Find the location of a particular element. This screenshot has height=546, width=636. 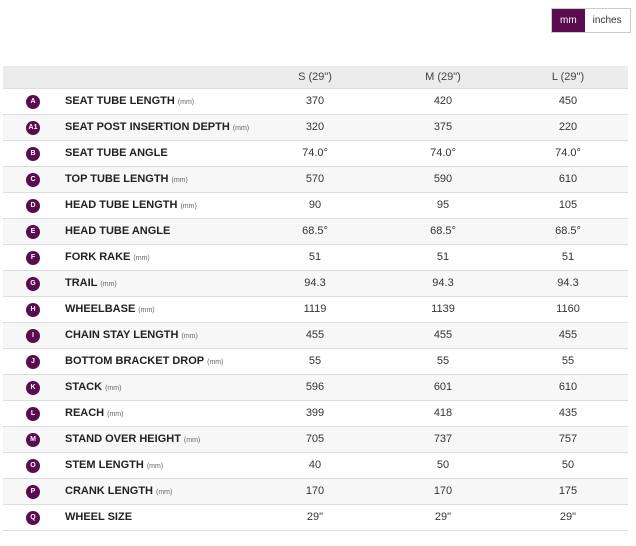

table-row: C TOP TUBE LENGTH (mm) 570 590 610 is located at coordinates (315, 180).